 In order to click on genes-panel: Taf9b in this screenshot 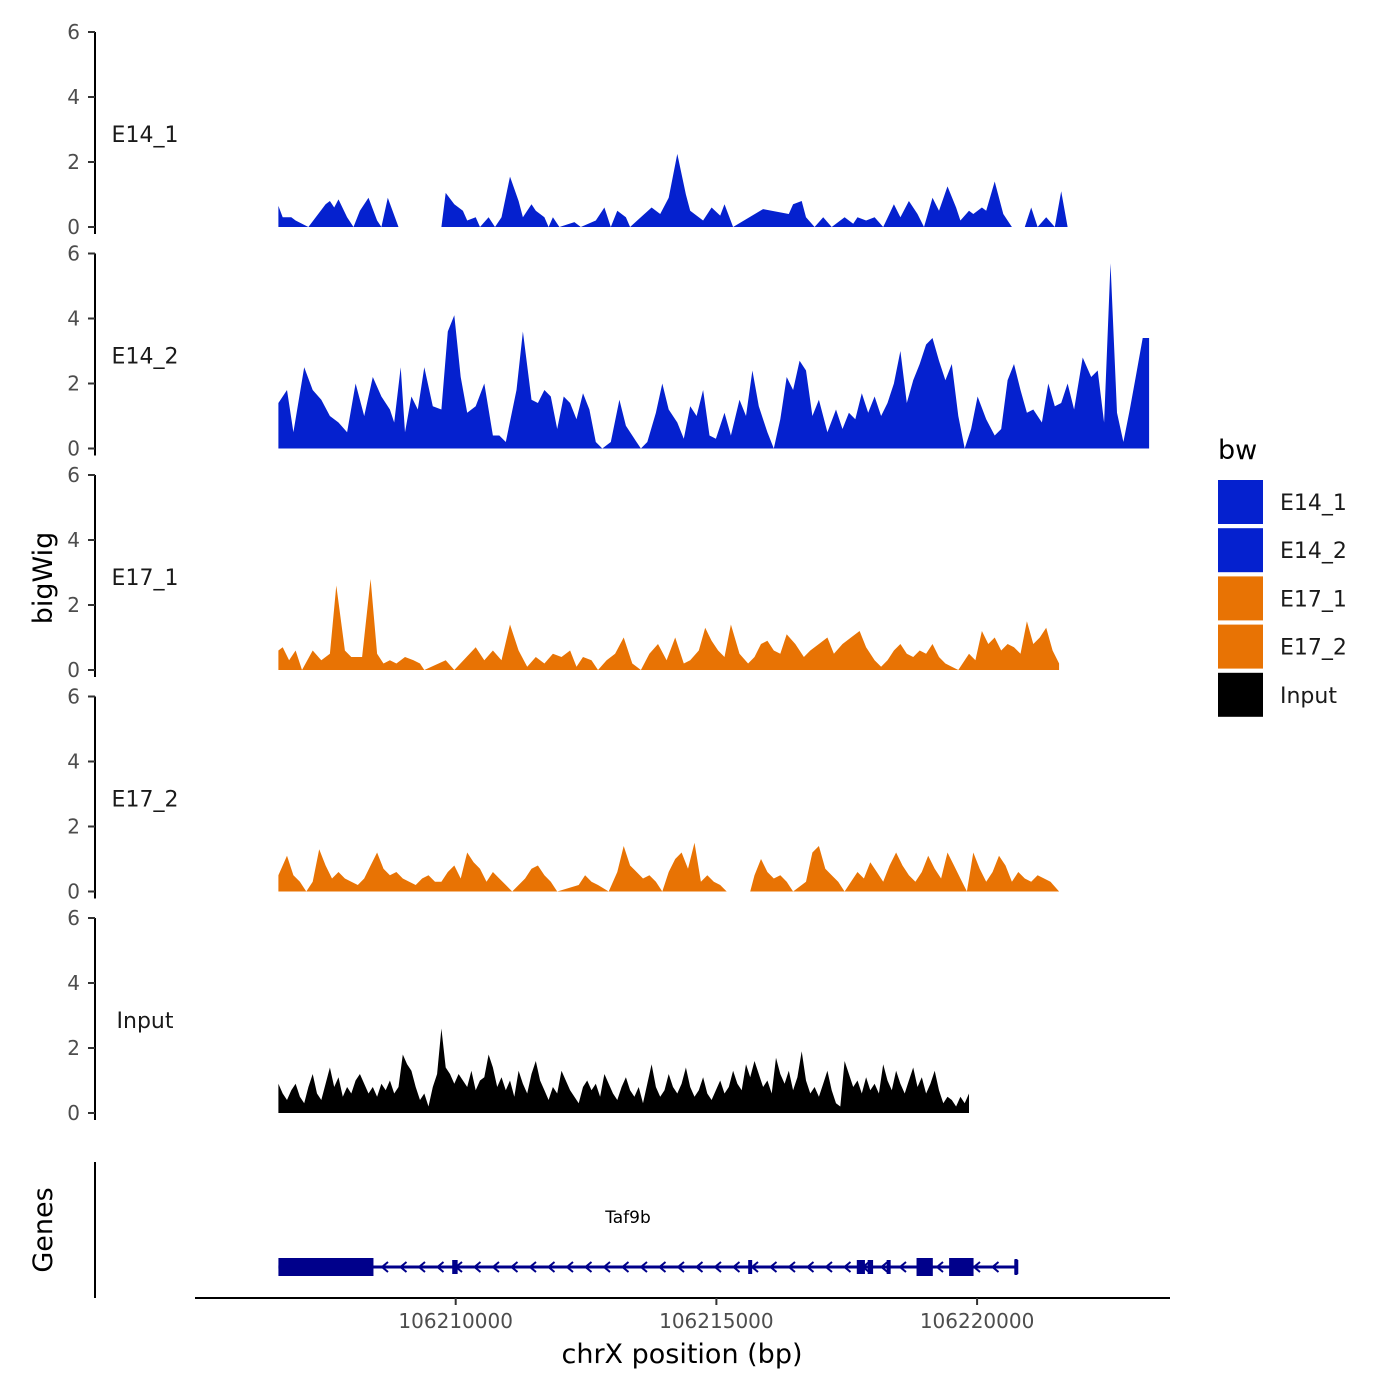, I will do `click(556, 1230)`.